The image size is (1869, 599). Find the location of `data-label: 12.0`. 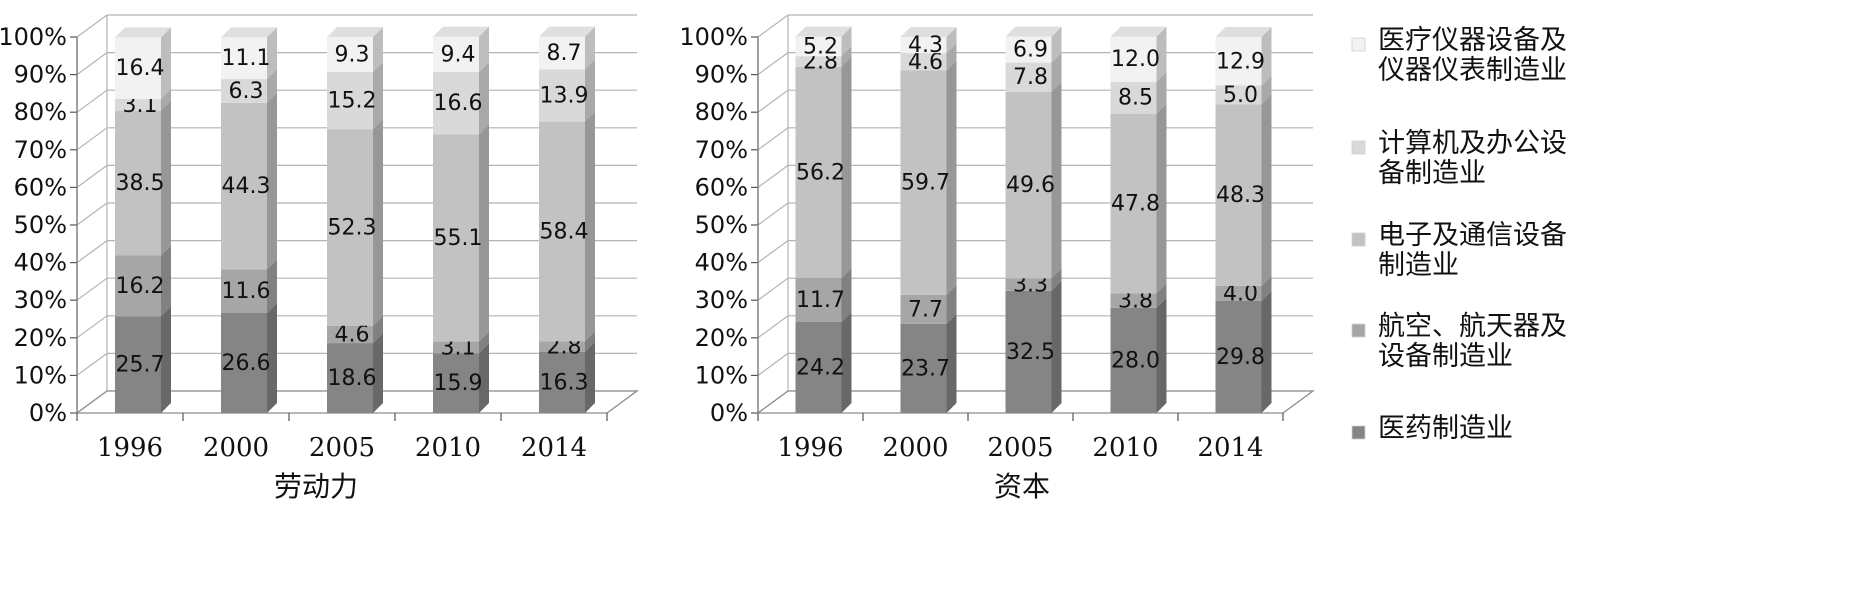

data-label: 12.0 is located at coordinates (1135, 59).